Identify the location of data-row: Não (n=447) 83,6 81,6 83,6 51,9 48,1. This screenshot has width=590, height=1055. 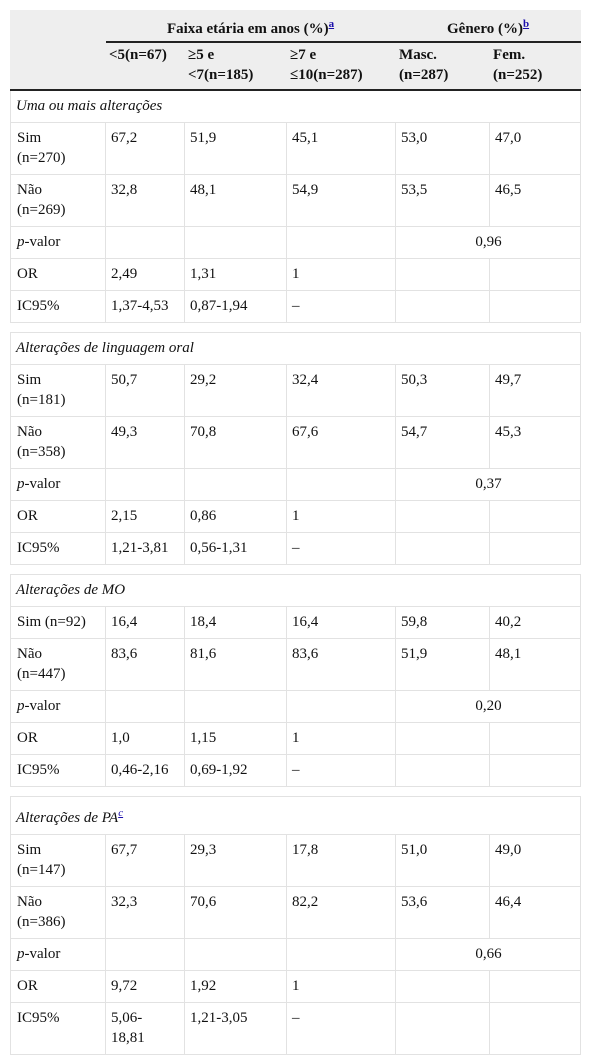
(296, 664).